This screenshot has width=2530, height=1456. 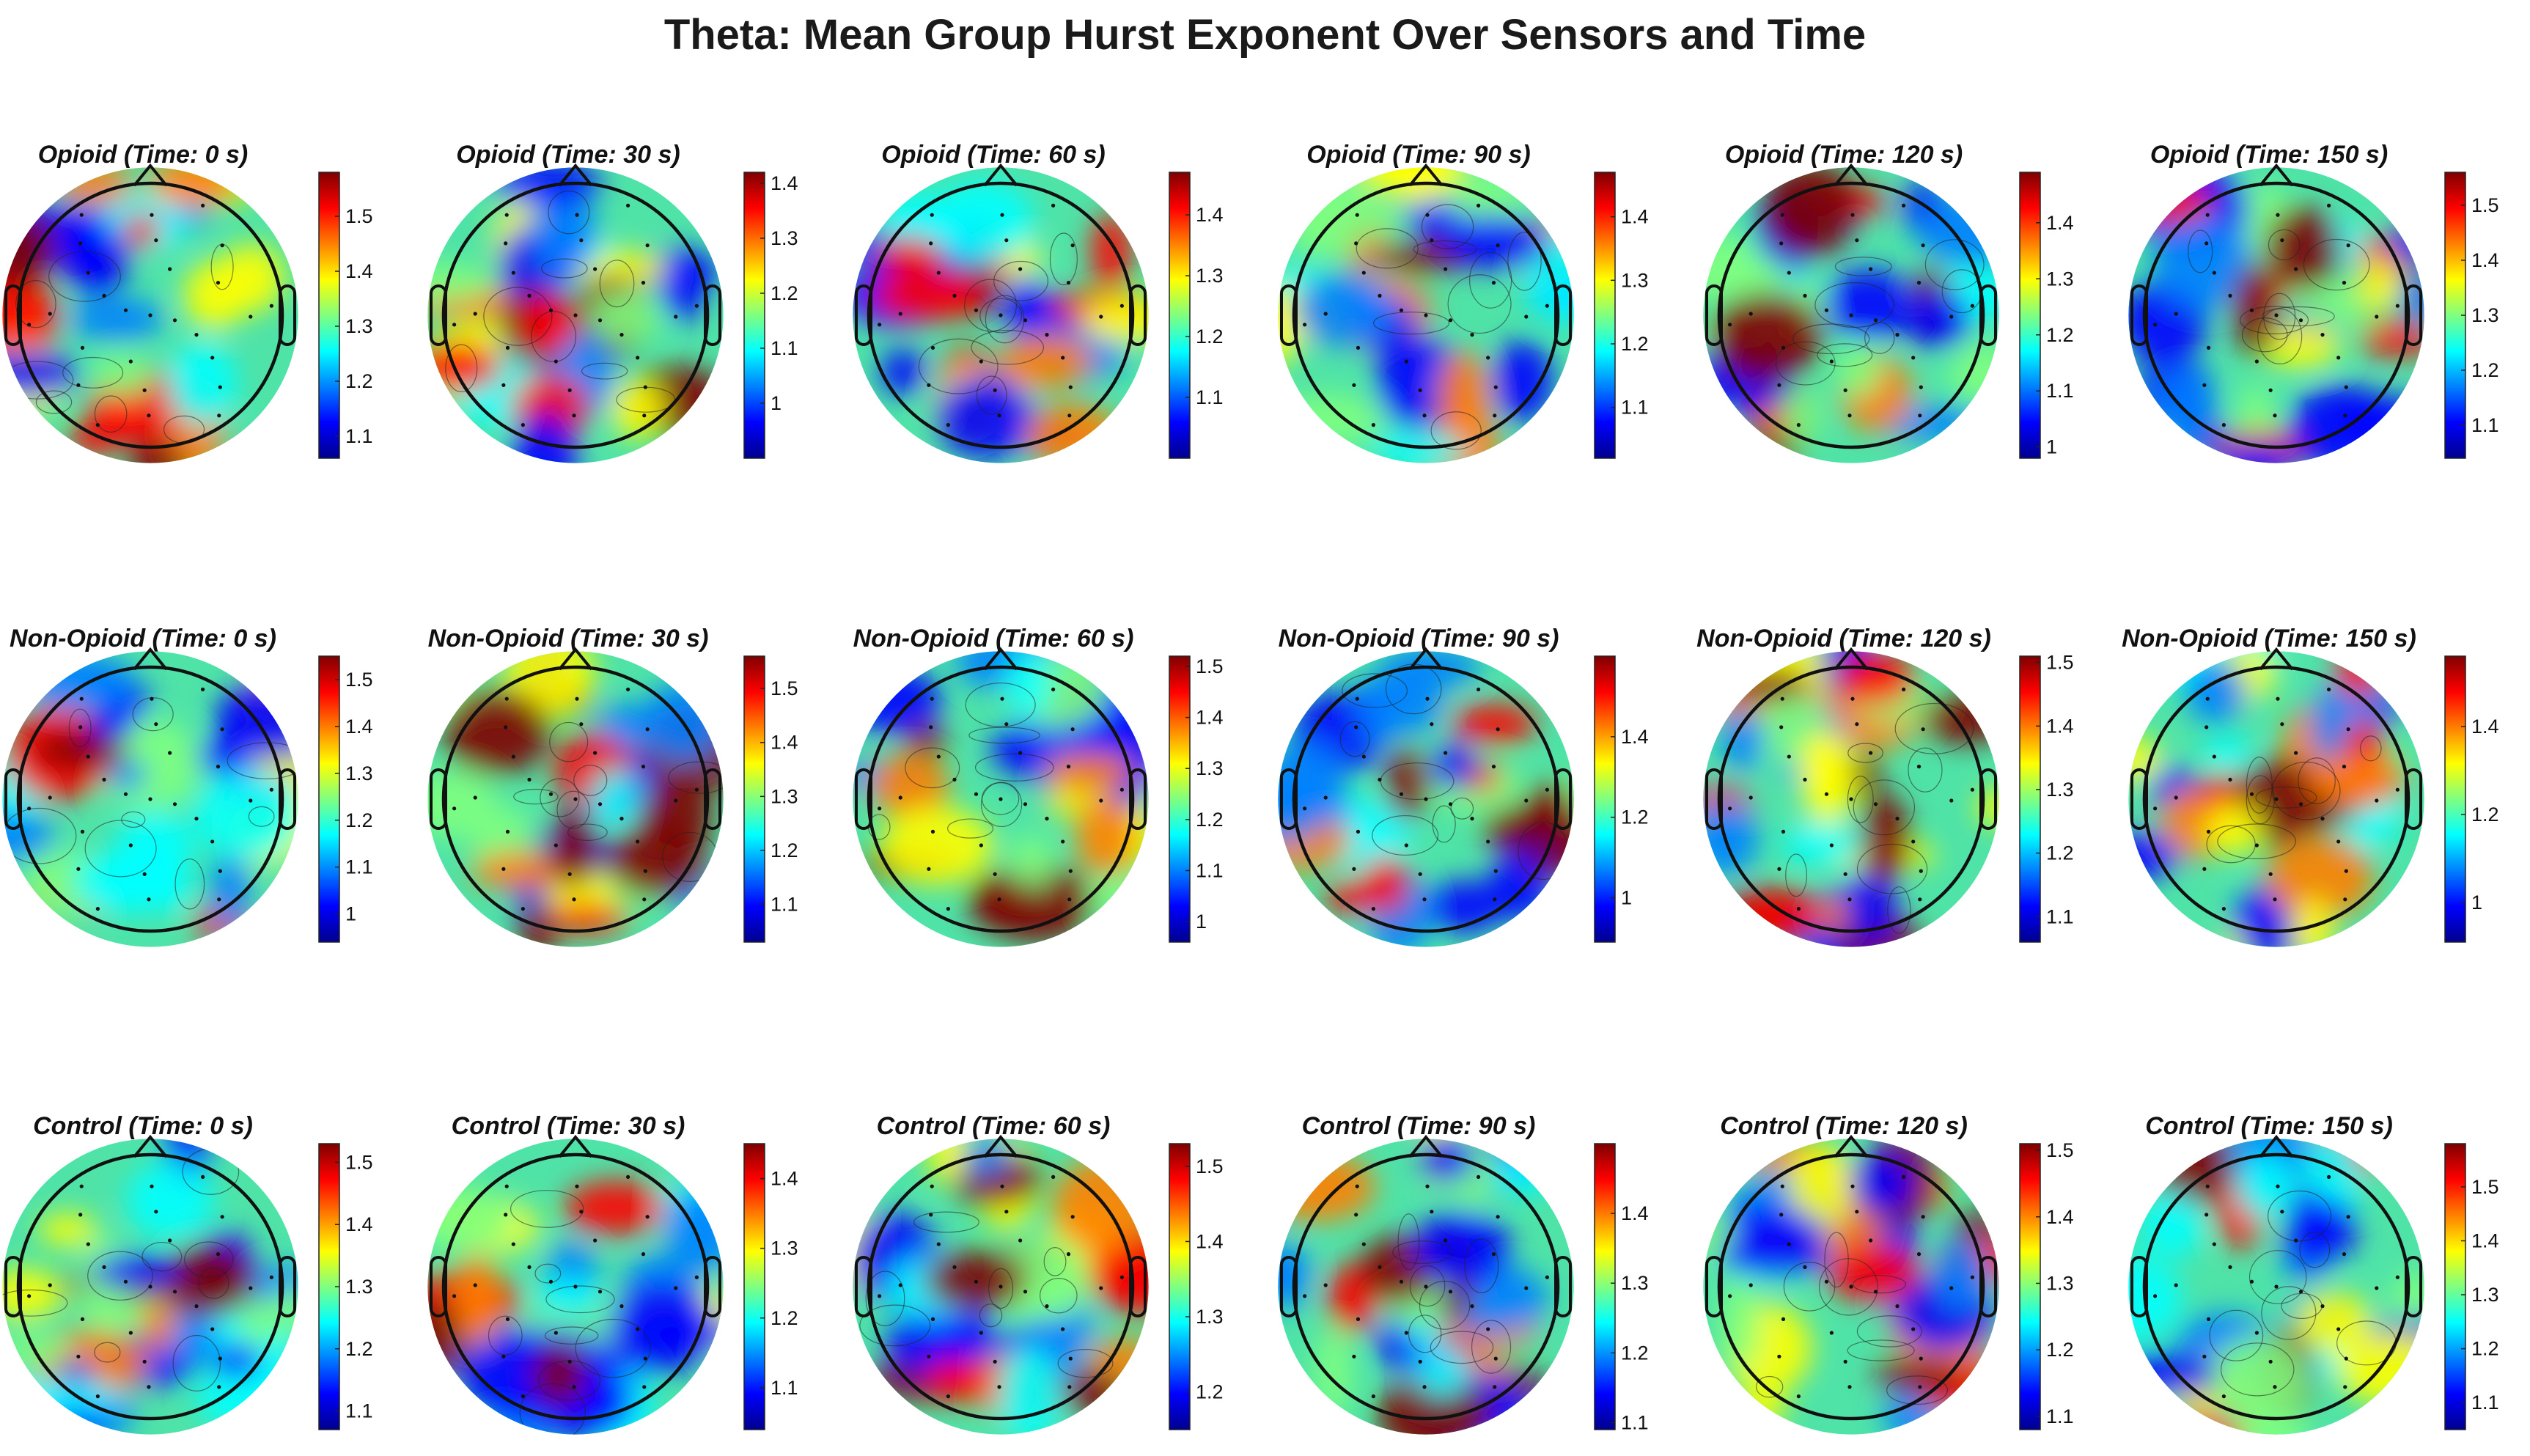 I want to click on topomap-panel-2-5: Control (Time: 150 s) 1.1 1.2 1.3 1.4 1.5, so click(x=2313, y=1273).